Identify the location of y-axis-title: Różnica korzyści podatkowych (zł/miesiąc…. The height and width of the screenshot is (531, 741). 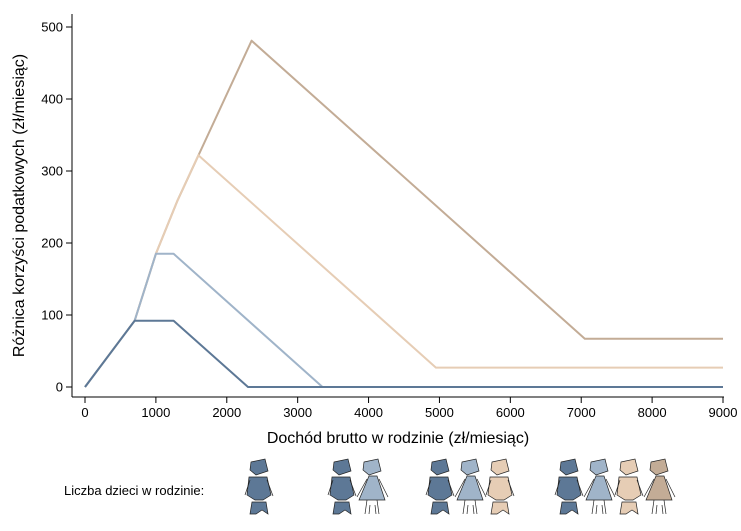
(19, 205).